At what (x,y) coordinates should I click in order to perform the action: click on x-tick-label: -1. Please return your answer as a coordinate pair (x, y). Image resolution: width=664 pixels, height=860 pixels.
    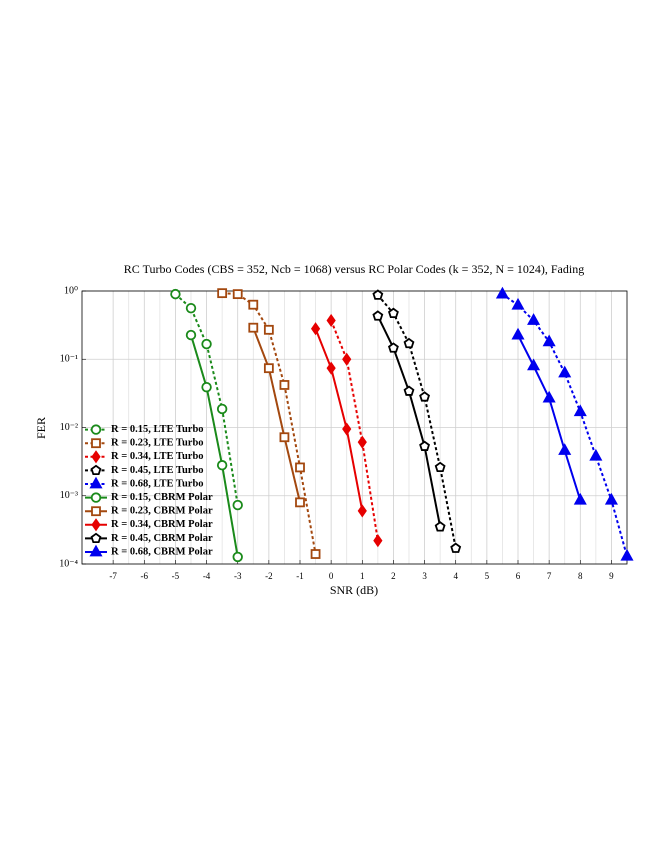
    Looking at the image, I should click on (300, 576).